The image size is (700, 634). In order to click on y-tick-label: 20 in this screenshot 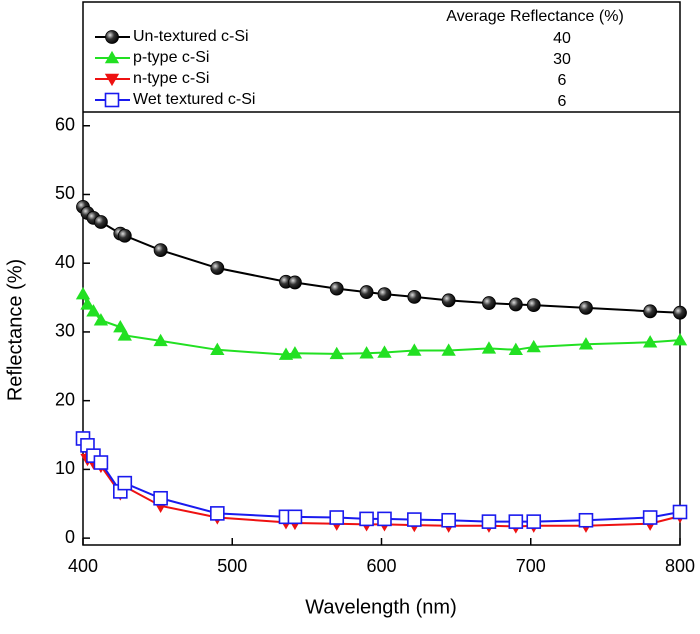, I will do `click(65, 399)`.